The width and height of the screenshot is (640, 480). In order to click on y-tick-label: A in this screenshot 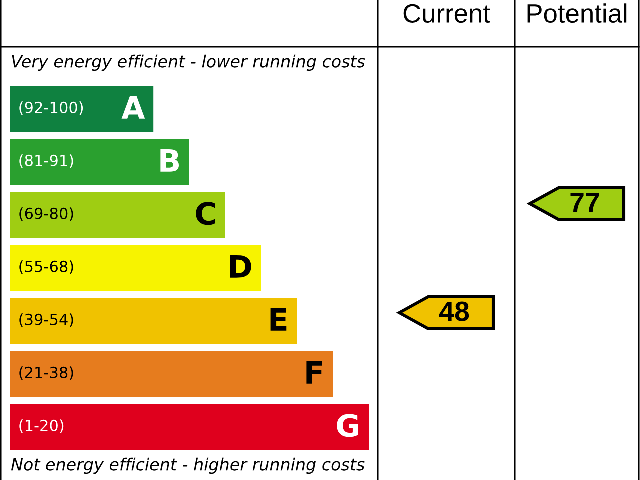, I will do `click(134, 107)`.